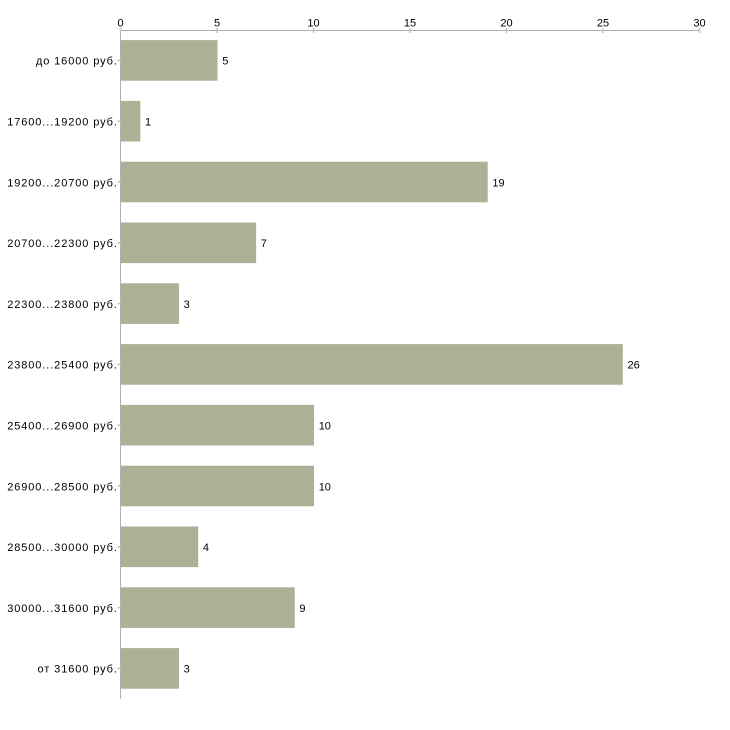 The width and height of the screenshot is (730, 730). I want to click on svg-text: 22300...23800 руб., so click(62, 305).